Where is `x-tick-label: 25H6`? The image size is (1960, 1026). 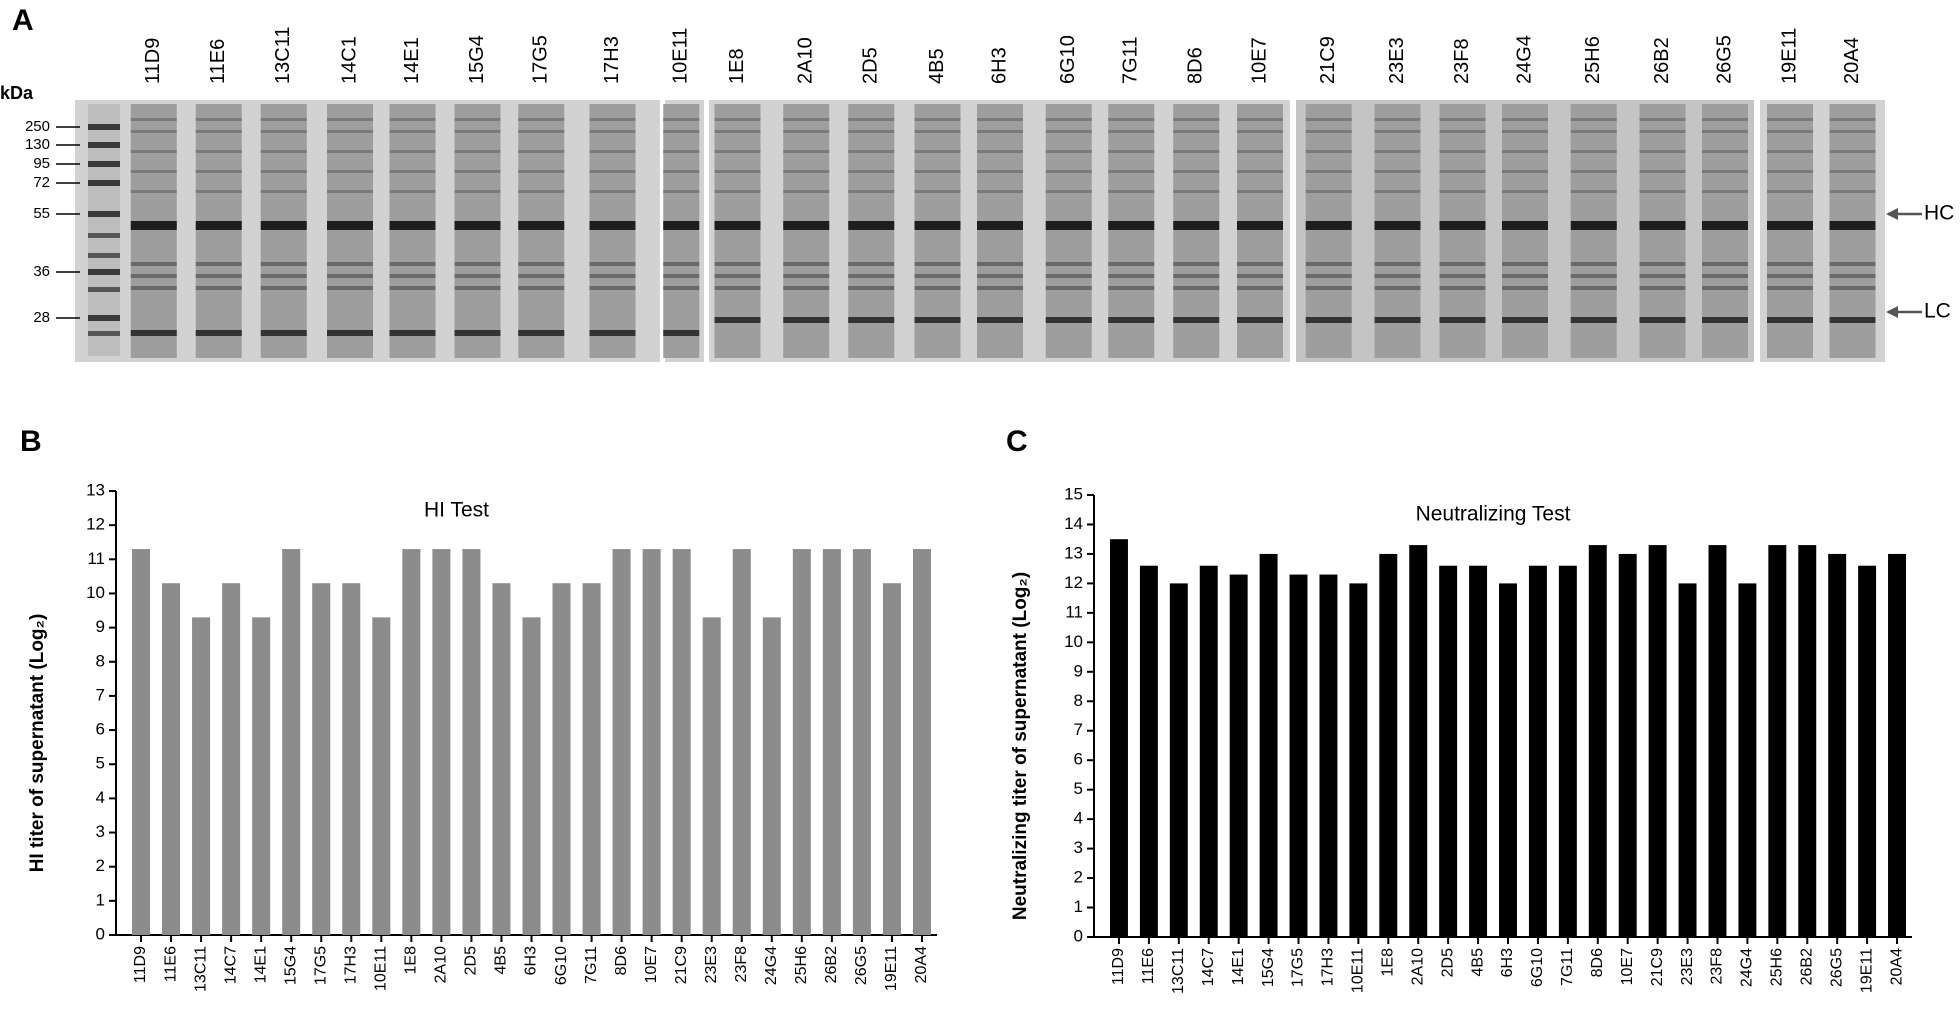
x-tick-label: 25H6 is located at coordinates (801, 965).